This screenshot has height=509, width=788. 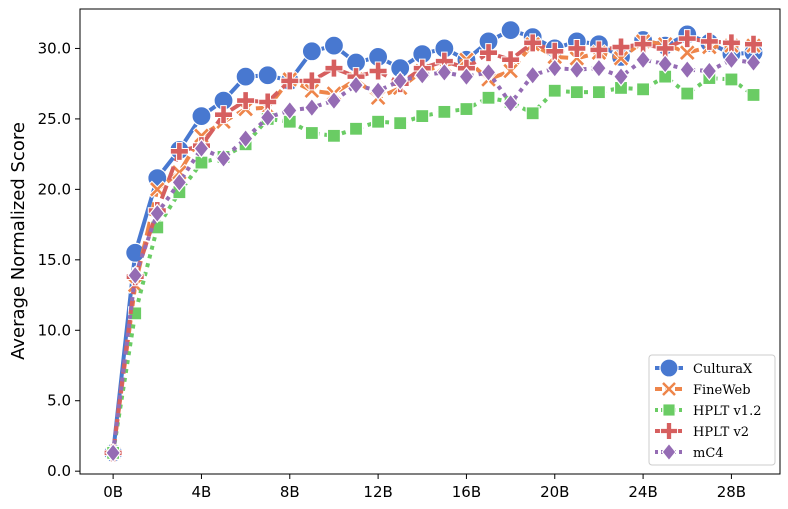 I want to click on legend-item: mC4, so click(x=689, y=452).